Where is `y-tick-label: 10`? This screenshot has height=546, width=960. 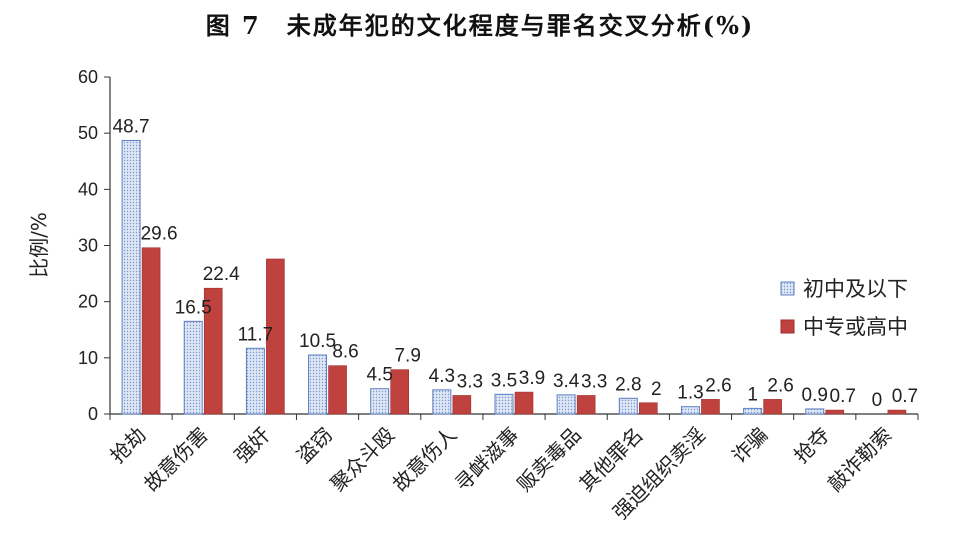
y-tick-label: 10 is located at coordinates (88, 358).